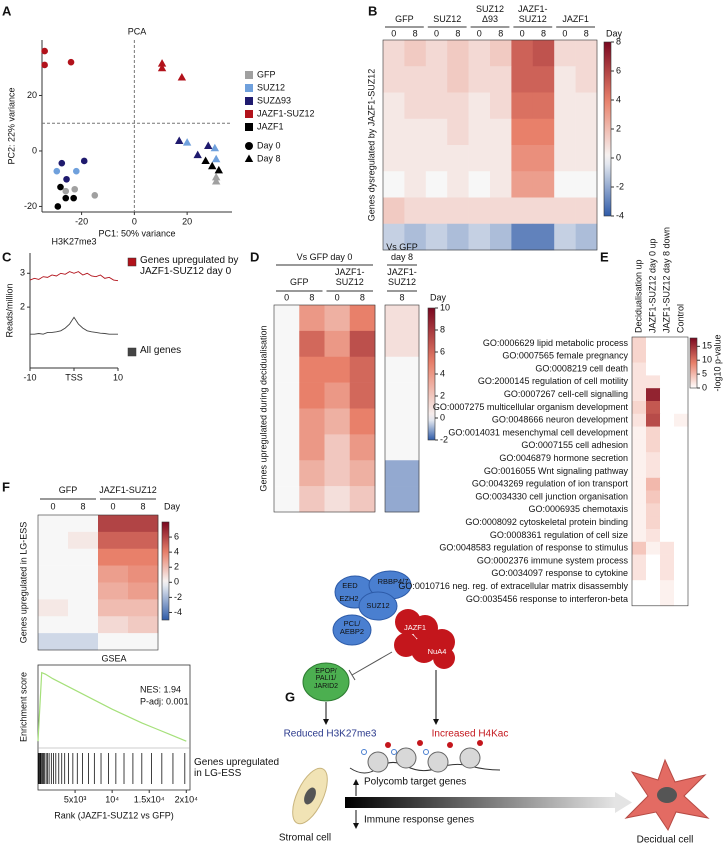  I want to click on group-label-box: JAZF1-SUZ12, so click(533, 13).